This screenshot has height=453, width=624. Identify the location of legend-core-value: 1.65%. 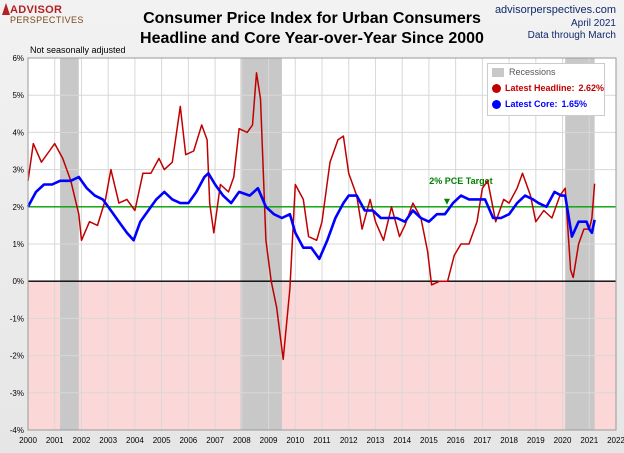
(574, 104).